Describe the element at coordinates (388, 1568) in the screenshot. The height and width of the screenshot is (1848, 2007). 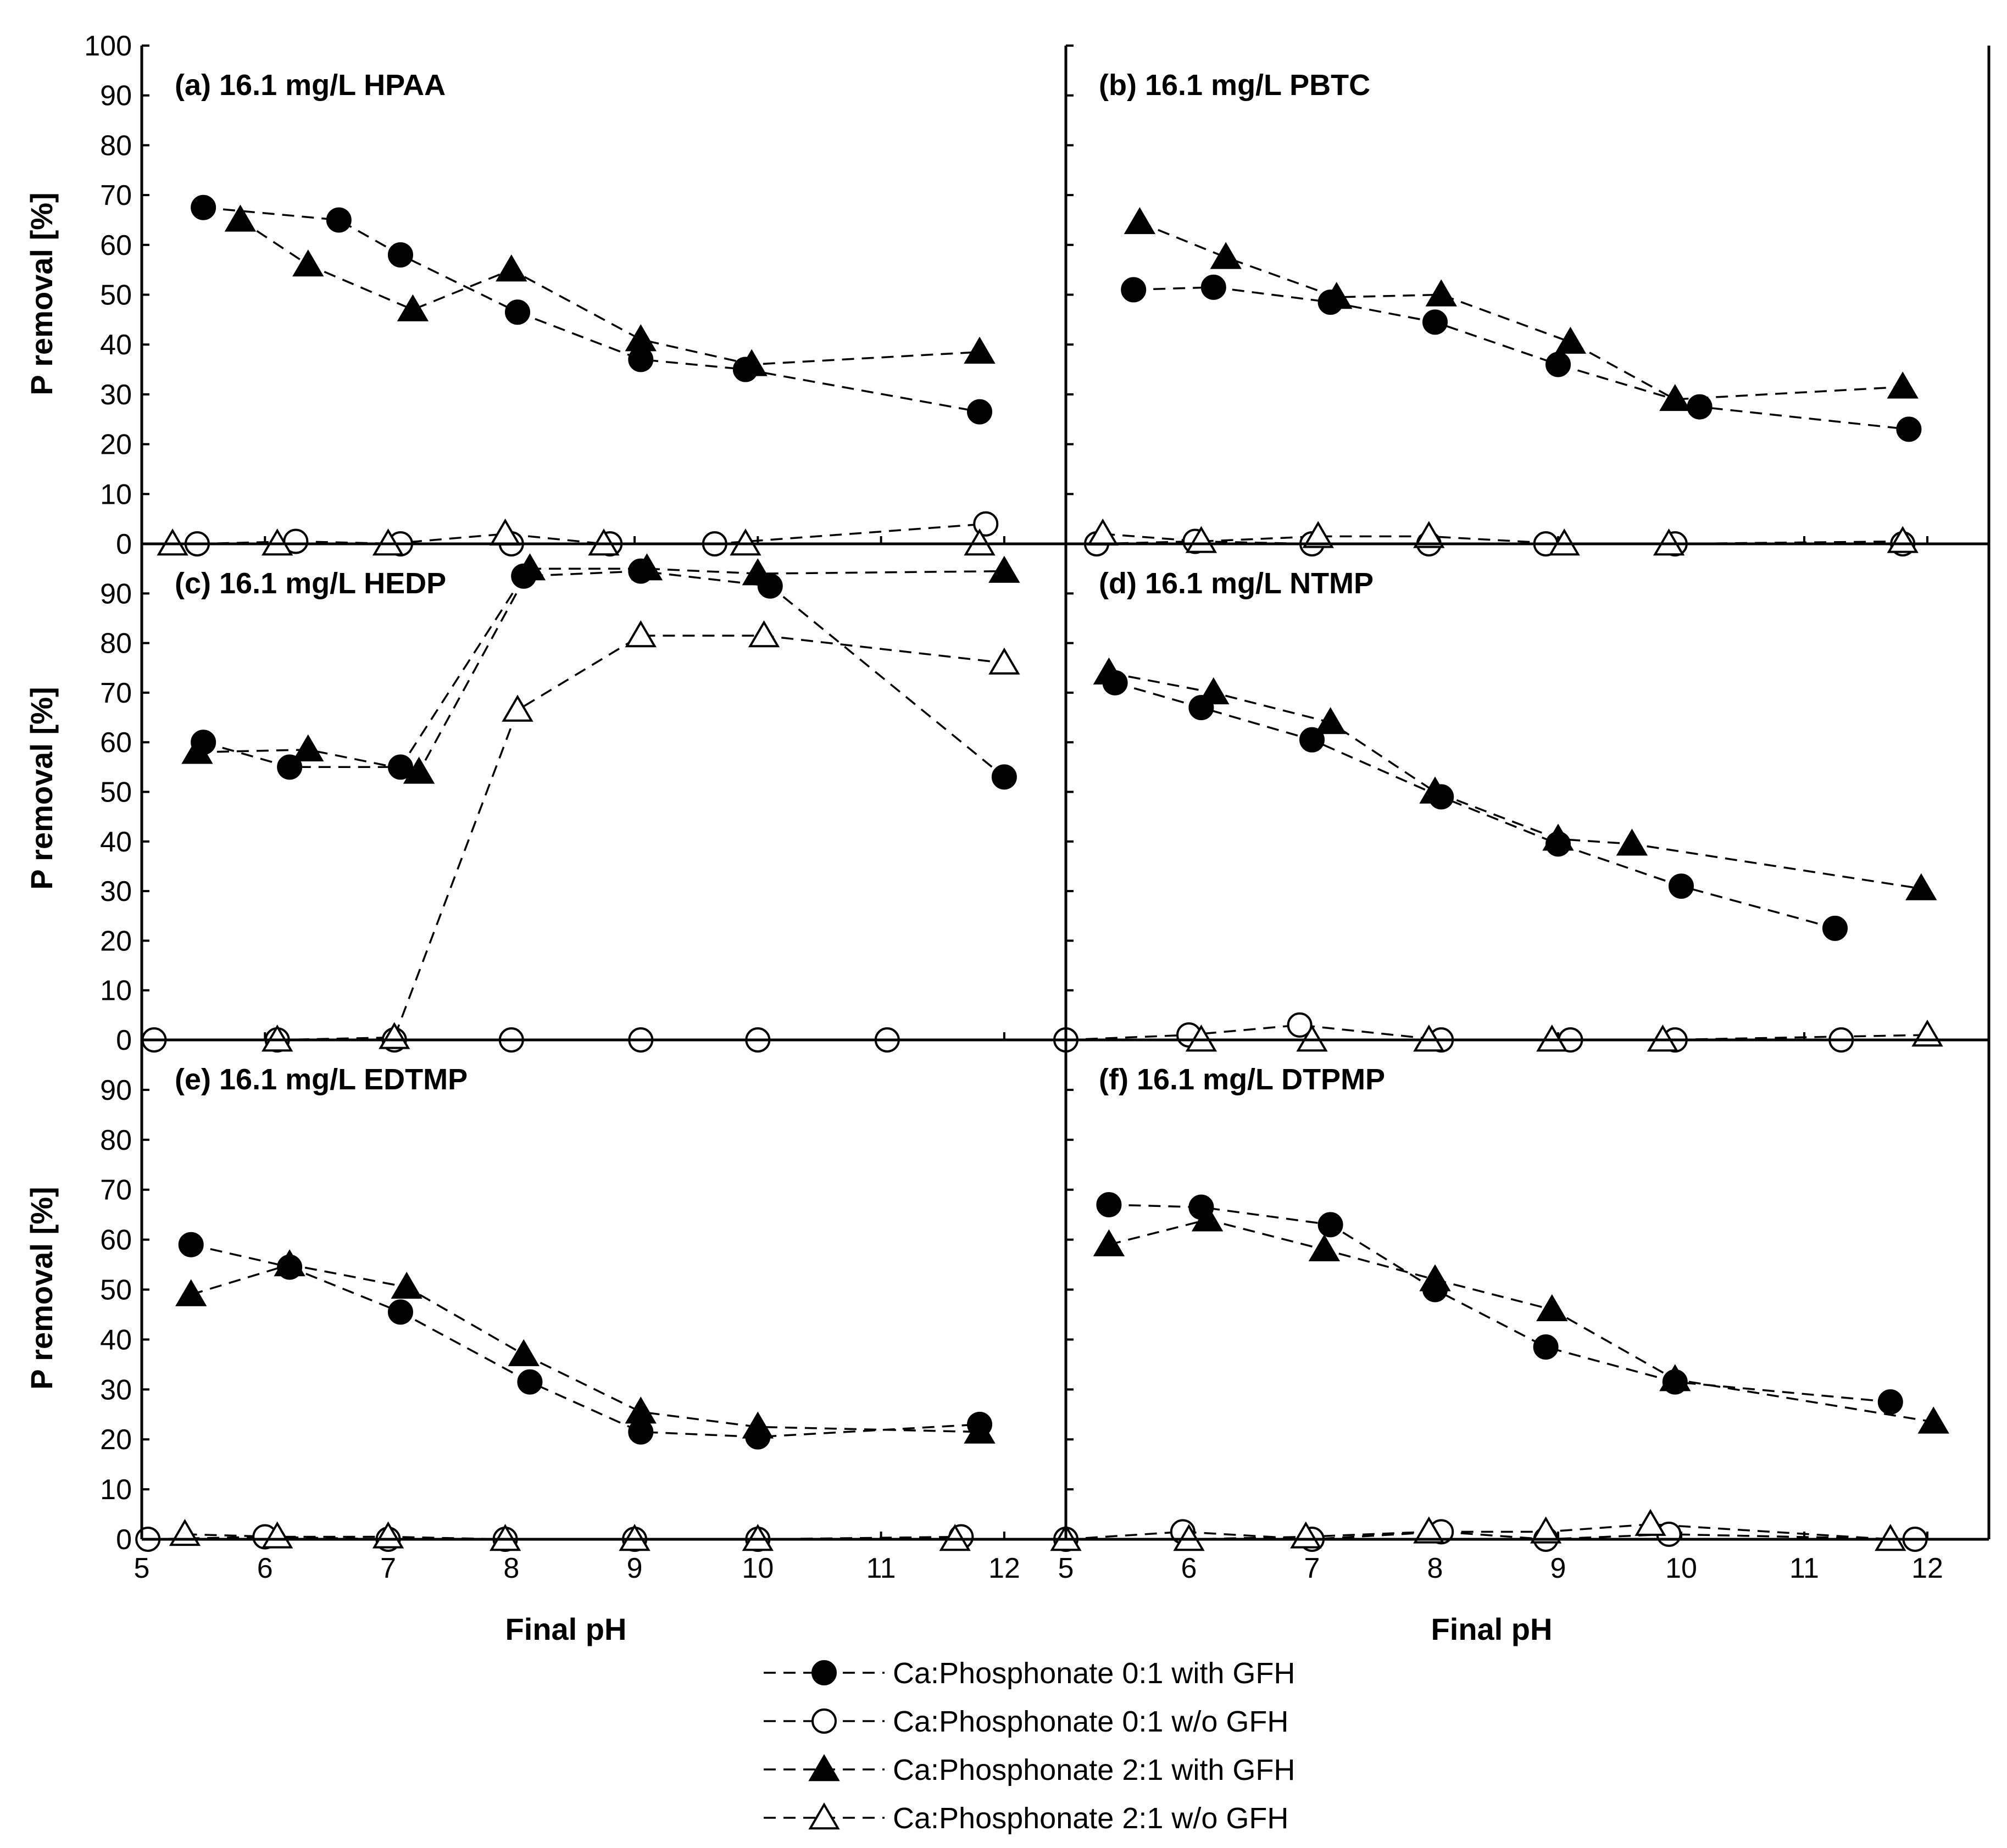
I see `x-tick-label: 7` at that location.